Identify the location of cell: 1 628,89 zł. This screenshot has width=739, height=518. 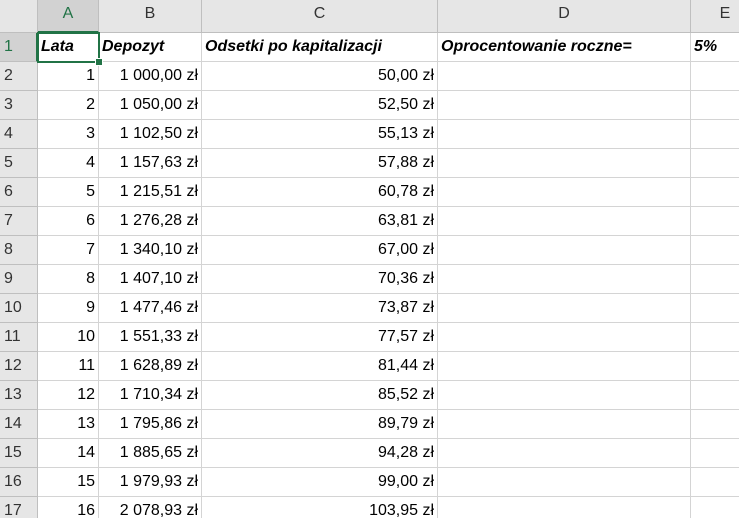
(150, 366).